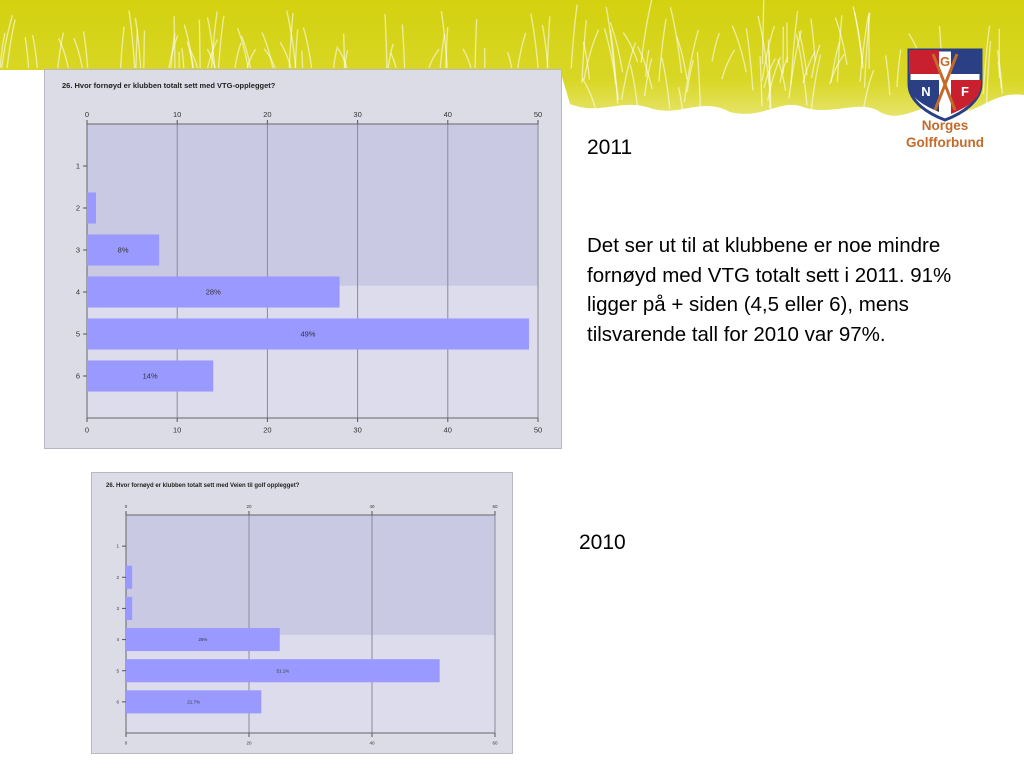  I want to click on year-label-2010: 2010, so click(602, 542).